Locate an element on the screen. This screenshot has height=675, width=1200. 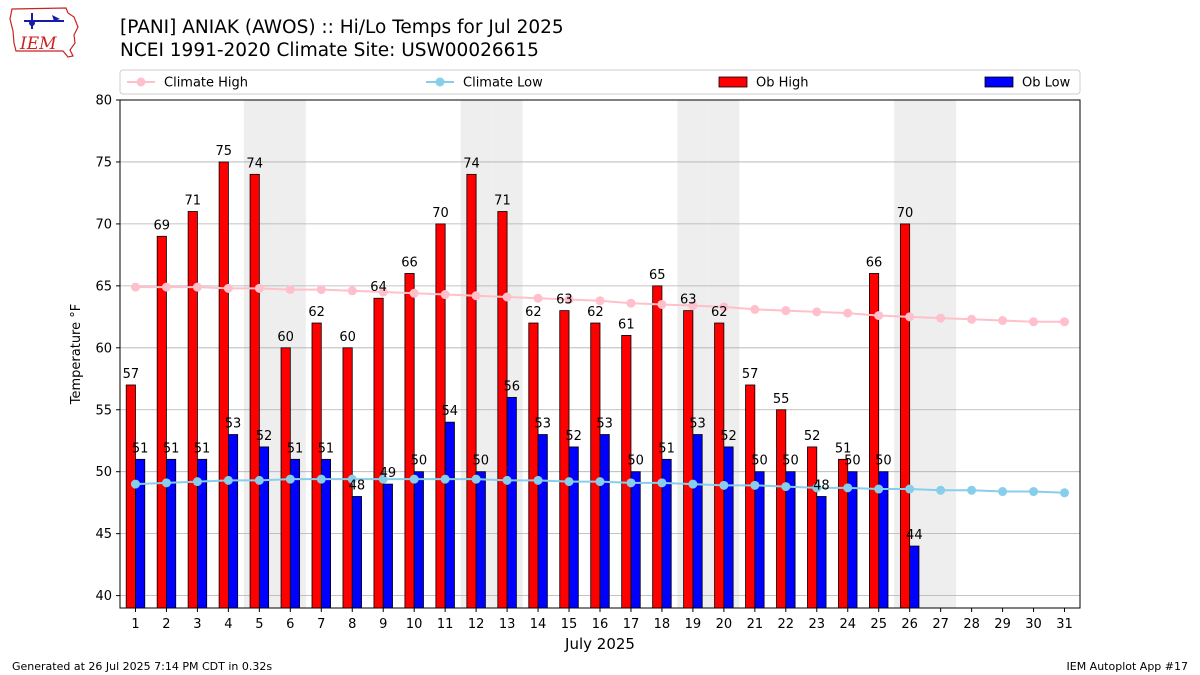
x-tick-label: 20 is located at coordinates (724, 624).